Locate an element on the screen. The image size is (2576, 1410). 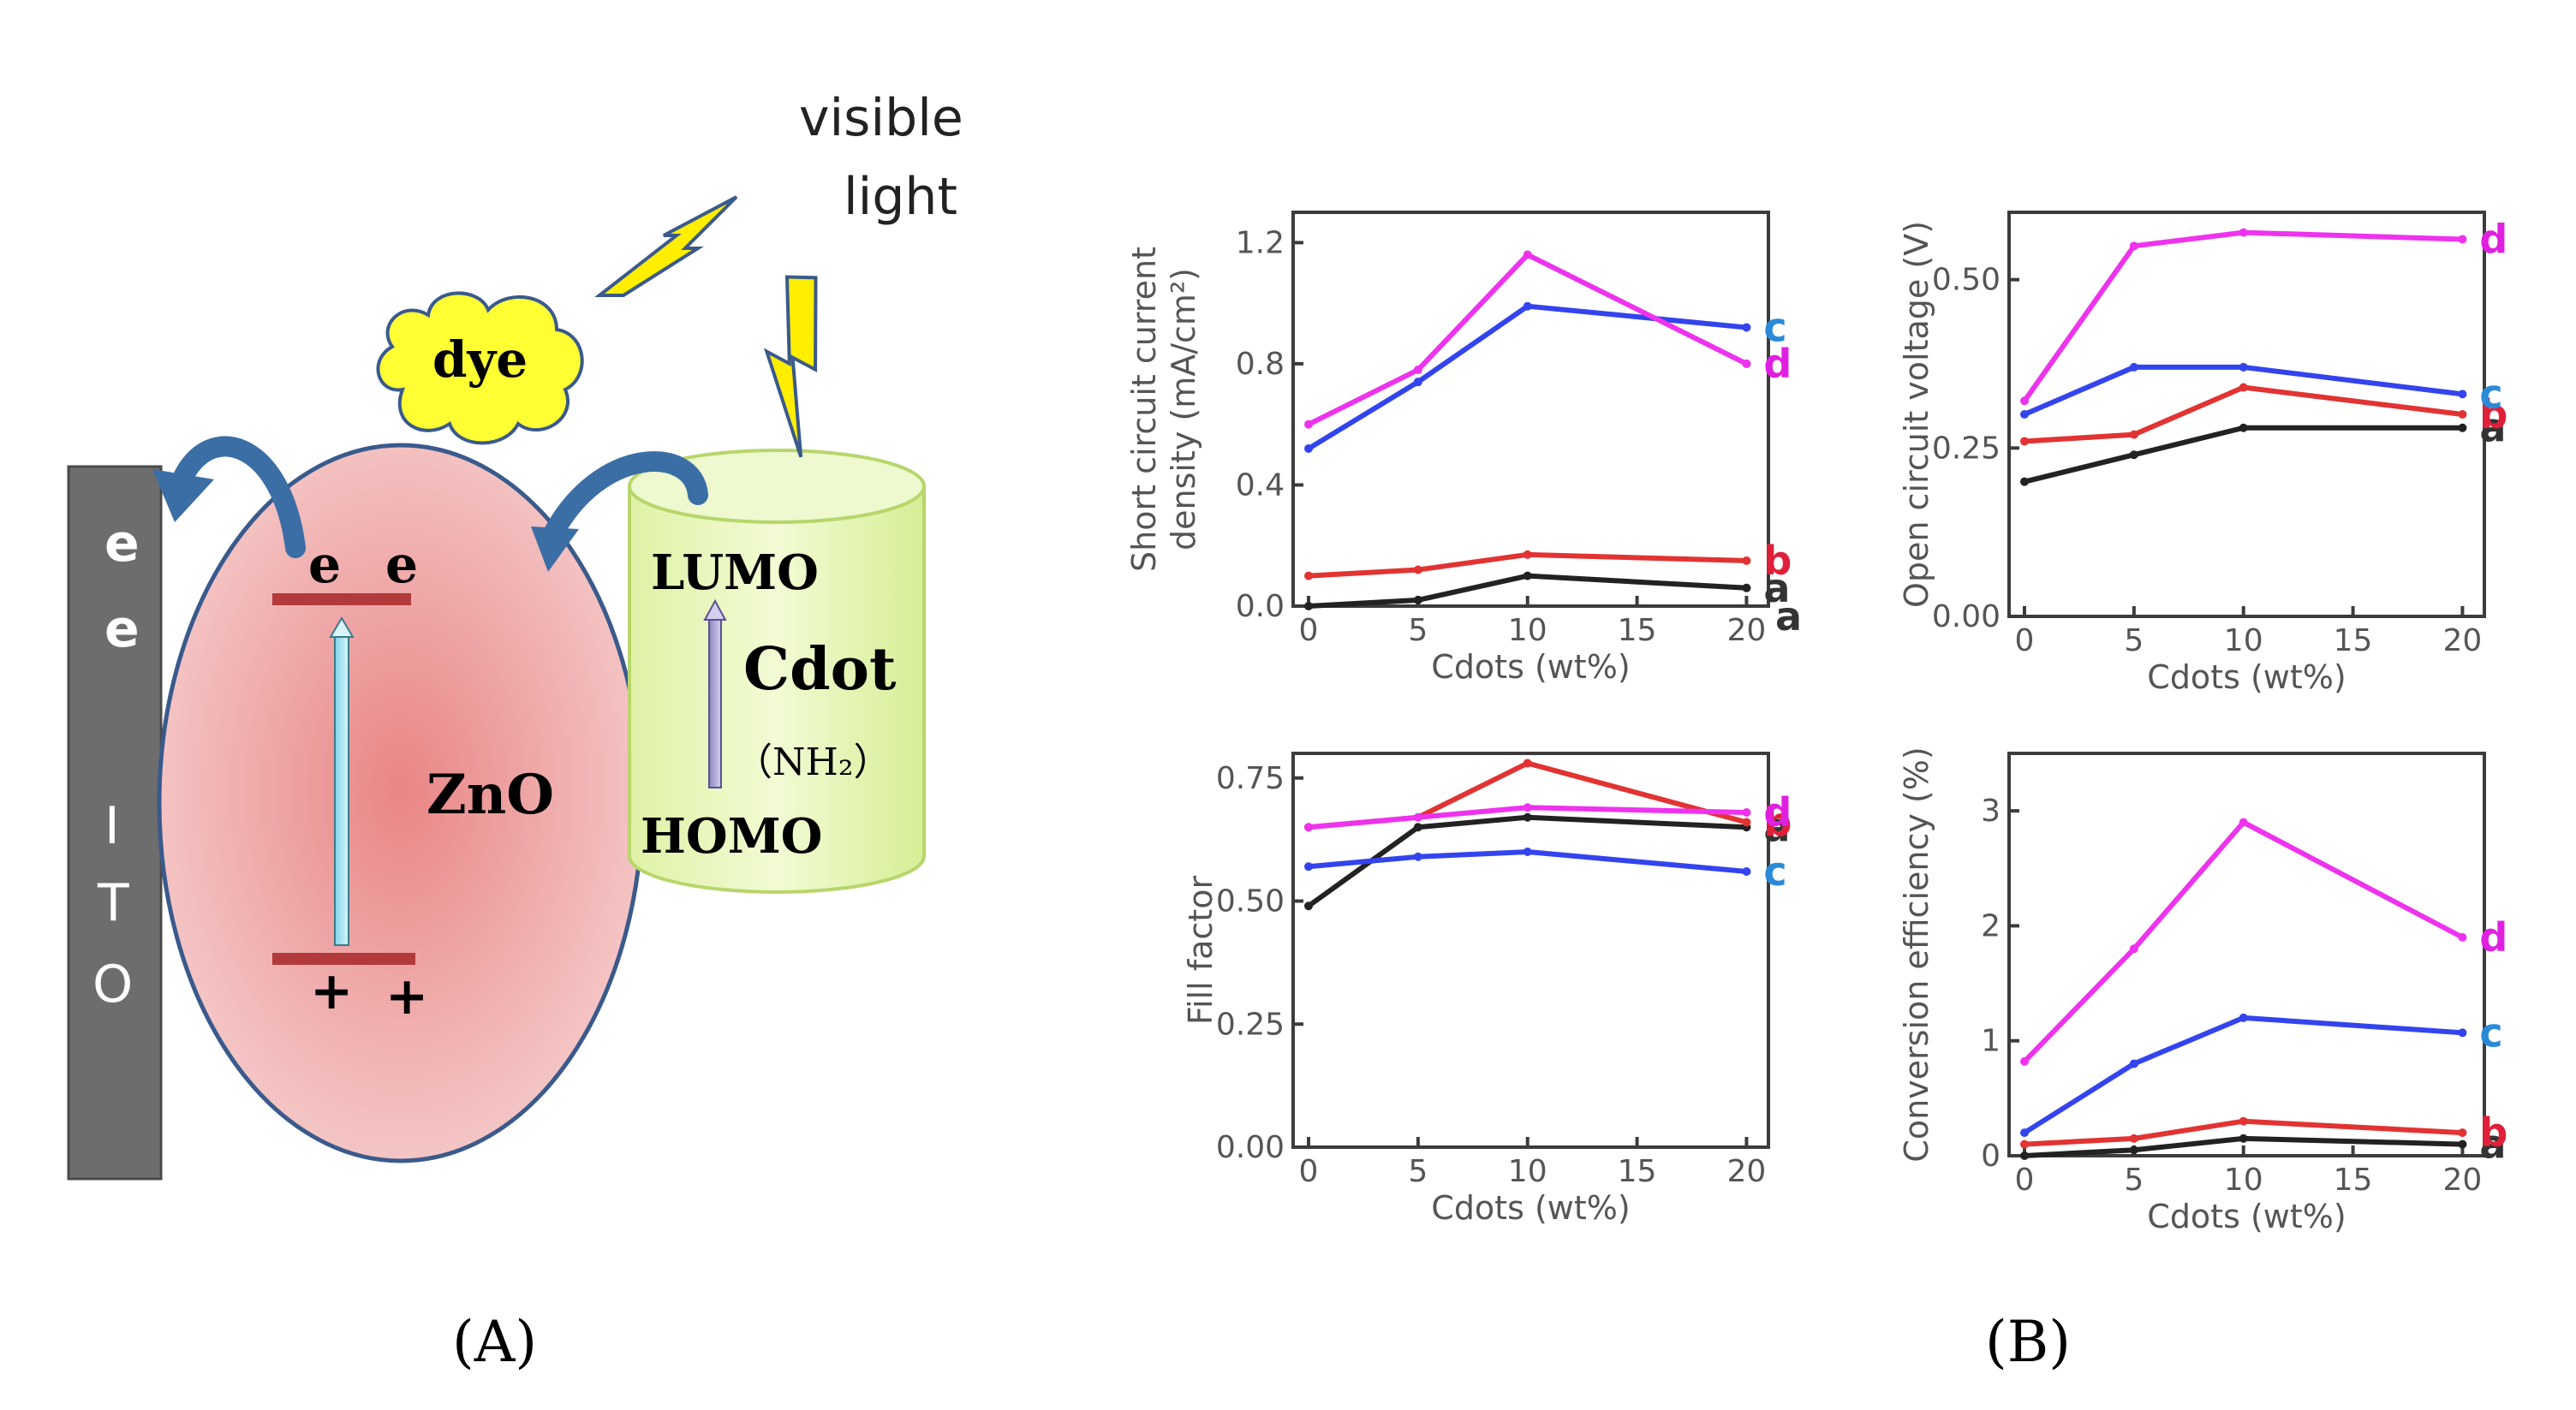
ito-electron-2: e is located at coordinates (122, 629).